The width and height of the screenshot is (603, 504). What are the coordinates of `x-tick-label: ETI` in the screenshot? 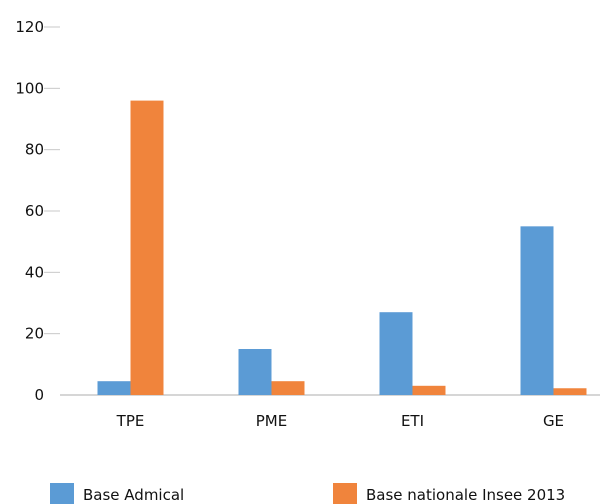 It's located at (412, 421).